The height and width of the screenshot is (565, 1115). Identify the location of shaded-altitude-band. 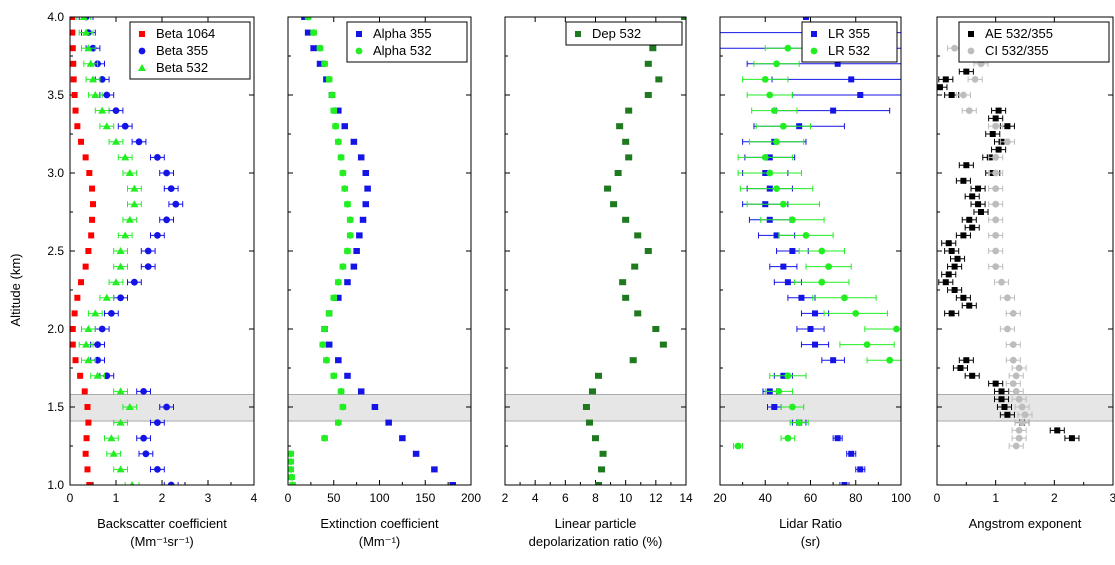
(591, 408).